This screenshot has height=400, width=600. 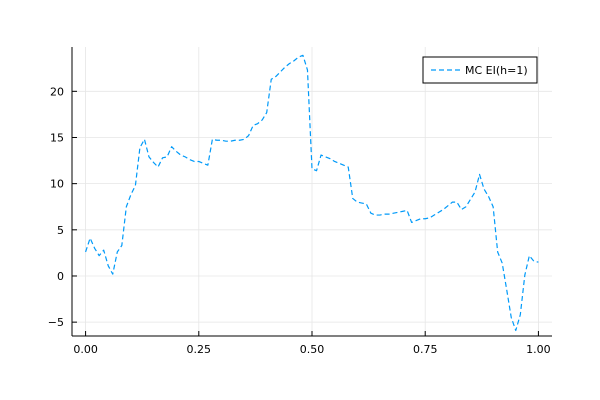 What do you see at coordinates (496, 70) in the screenshot?
I see `legend-label: MC EI(h=1)` at bounding box center [496, 70].